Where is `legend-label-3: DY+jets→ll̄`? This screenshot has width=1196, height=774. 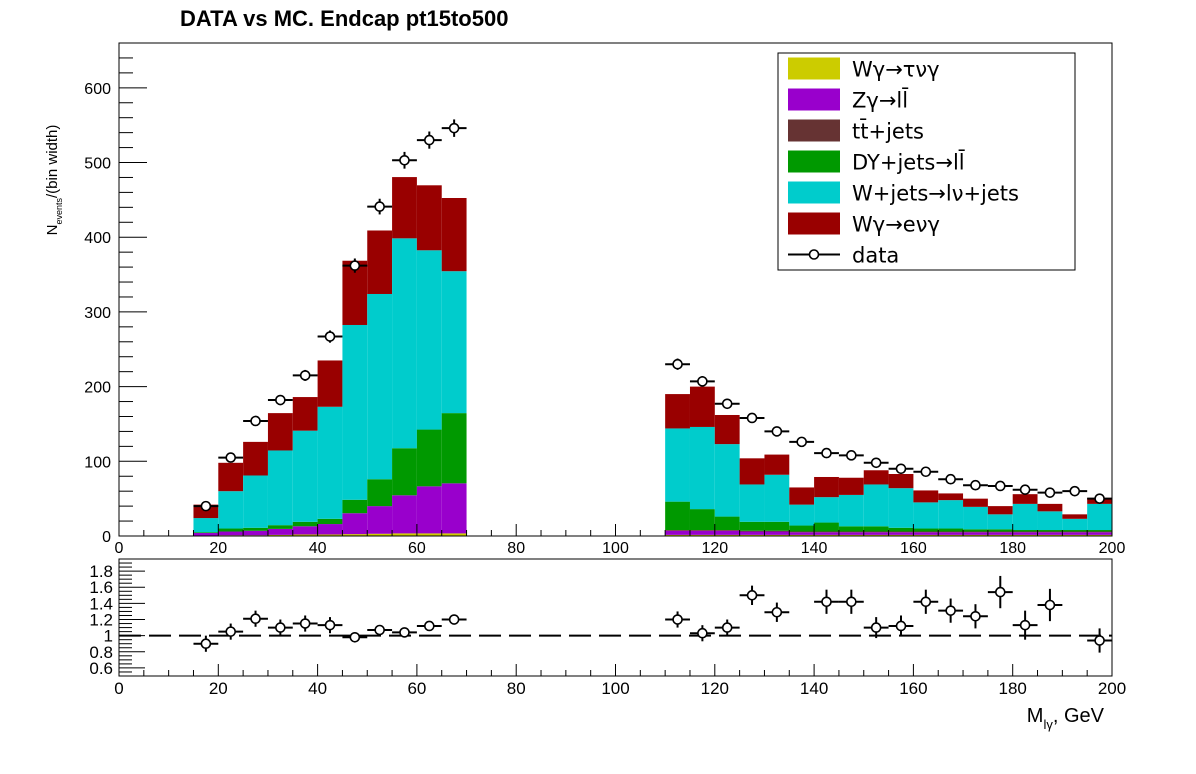
legend-label-3: DY+jets→ll̄ is located at coordinates (908, 162).